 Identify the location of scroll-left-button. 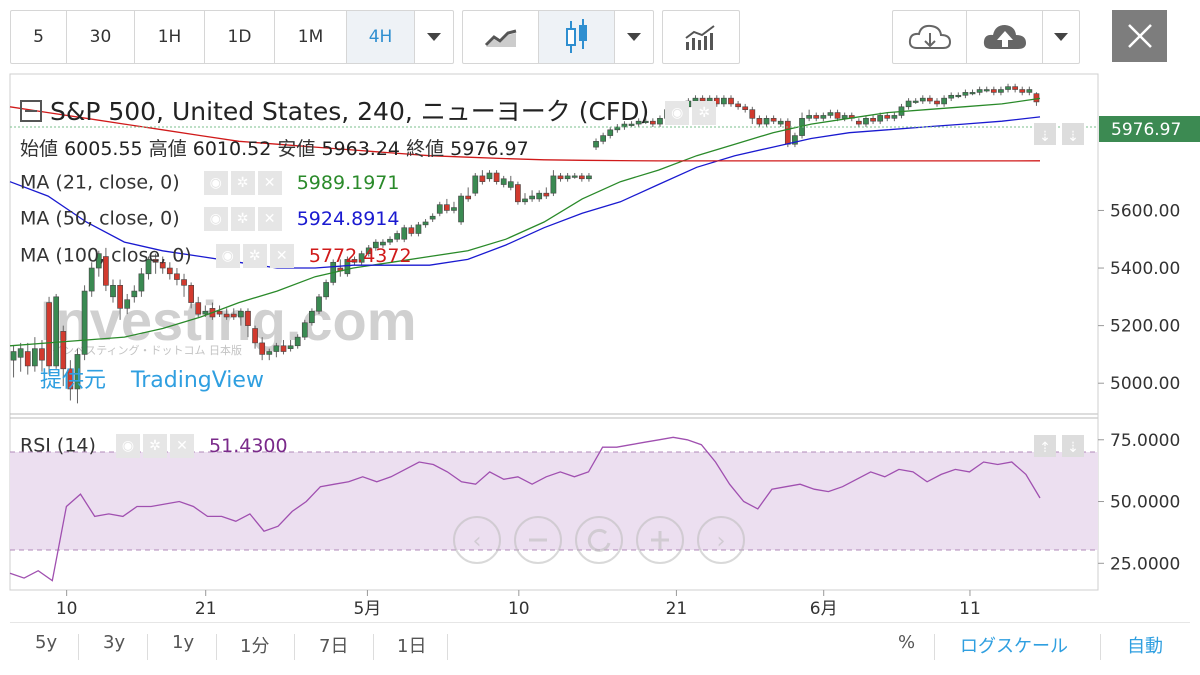
(477, 540).